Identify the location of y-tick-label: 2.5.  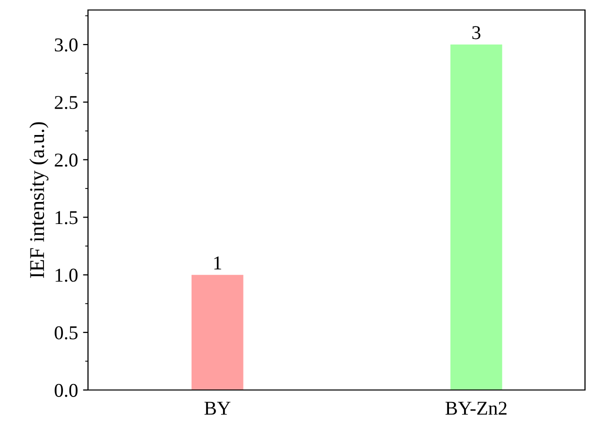
(66, 103).